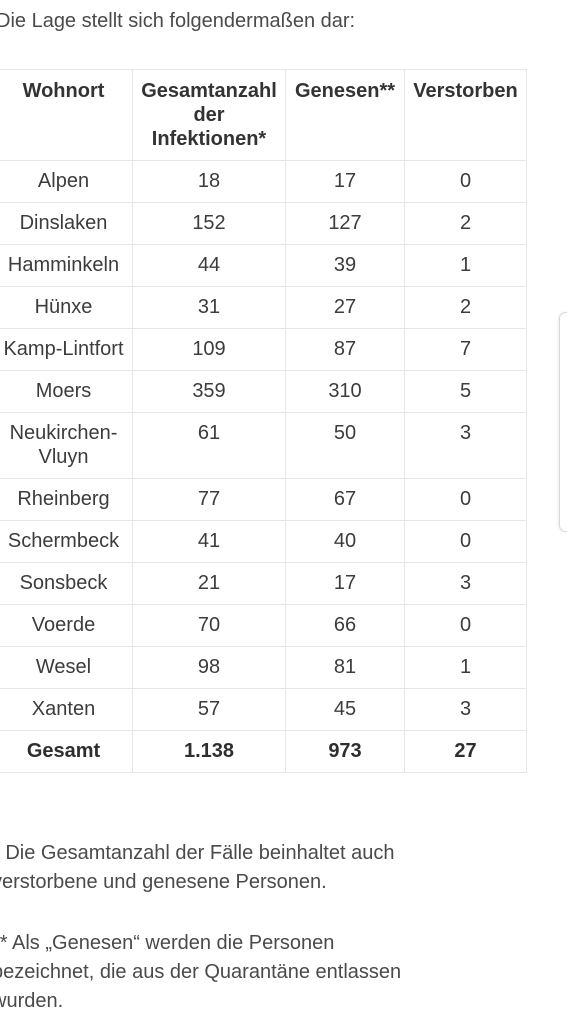 The width and height of the screenshot is (567, 1023). Describe the element at coordinates (66, 751) in the screenshot. I see `total-label: Gesamt` at that location.